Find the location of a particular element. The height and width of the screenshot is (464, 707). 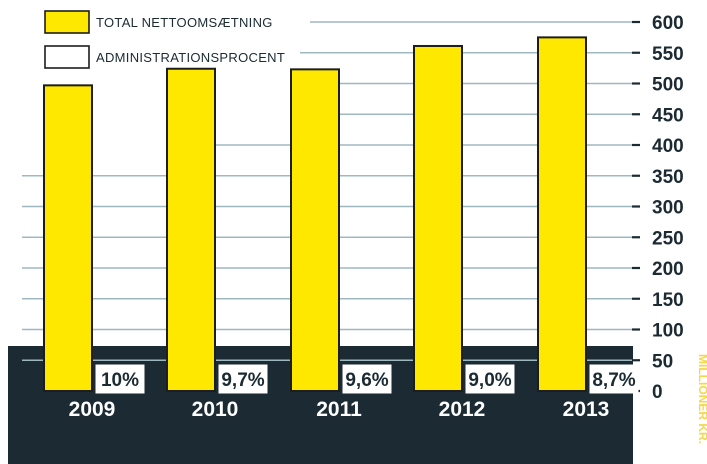

y-tick-label: 500 is located at coordinates (668, 85).